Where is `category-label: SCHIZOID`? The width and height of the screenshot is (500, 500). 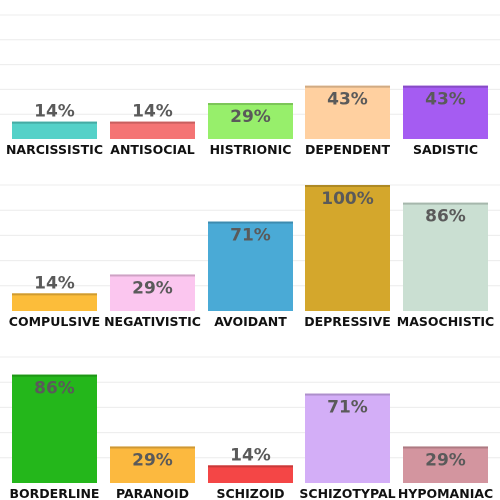 category-label: SCHIZOID is located at coordinates (250, 493).